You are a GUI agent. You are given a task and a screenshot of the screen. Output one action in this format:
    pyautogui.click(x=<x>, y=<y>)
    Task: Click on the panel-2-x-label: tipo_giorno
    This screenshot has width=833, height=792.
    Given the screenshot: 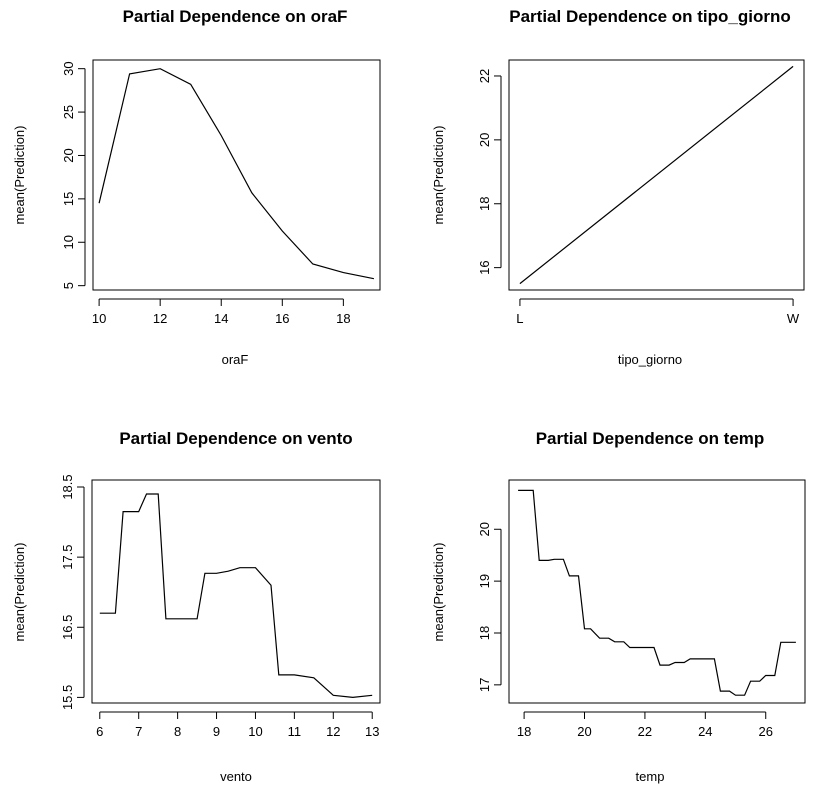 What is the action you would take?
    pyautogui.click(x=650, y=359)
    